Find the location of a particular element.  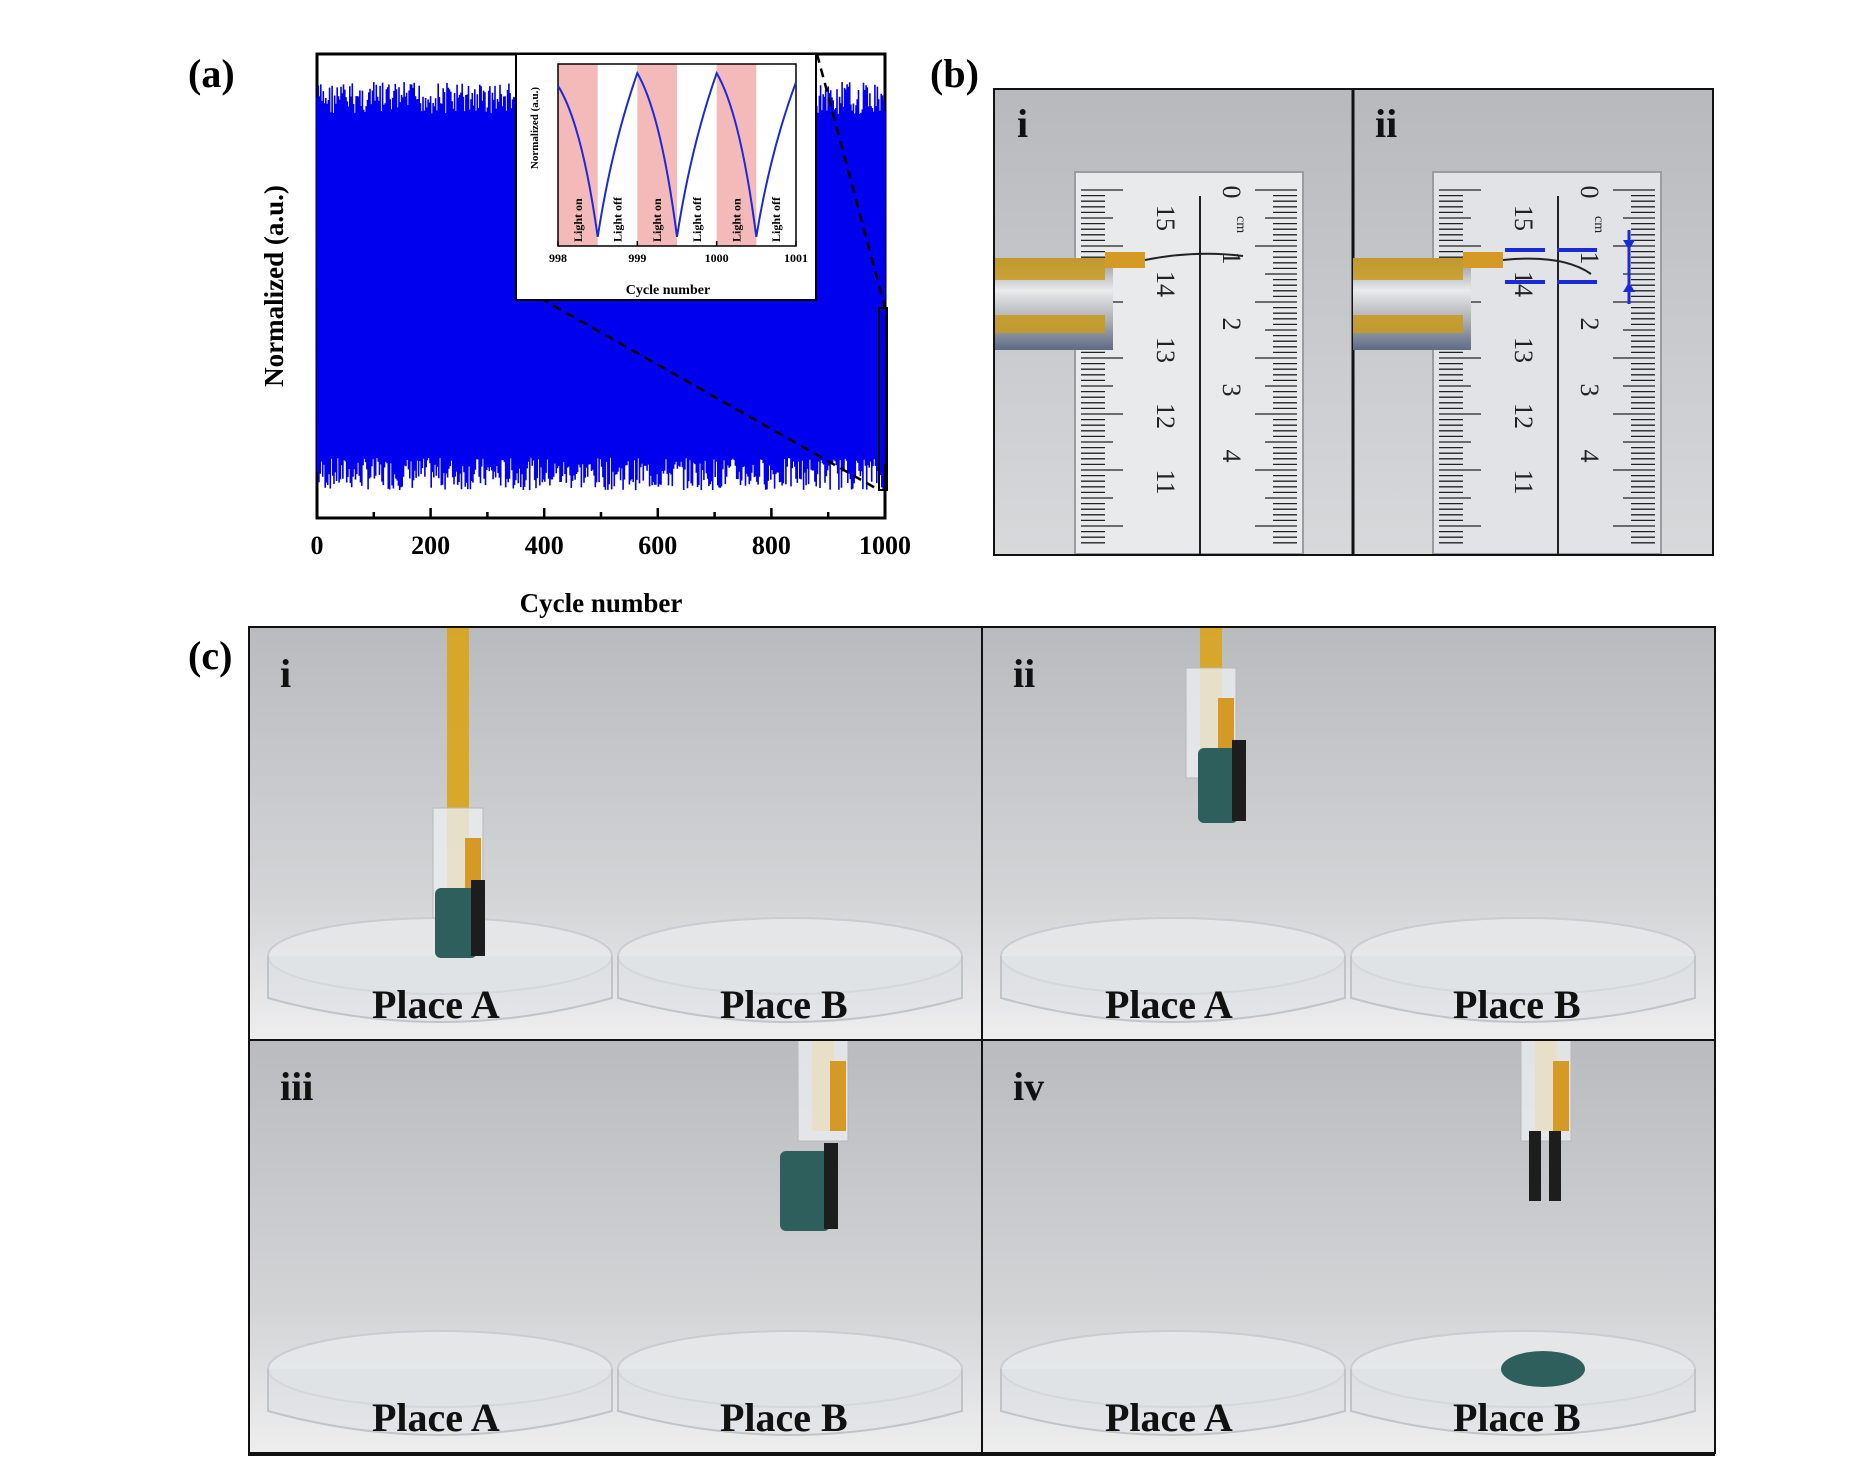

ruler-photos-svg: 151413121101234cm151413121101234cm is located at coordinates (1353, 322).